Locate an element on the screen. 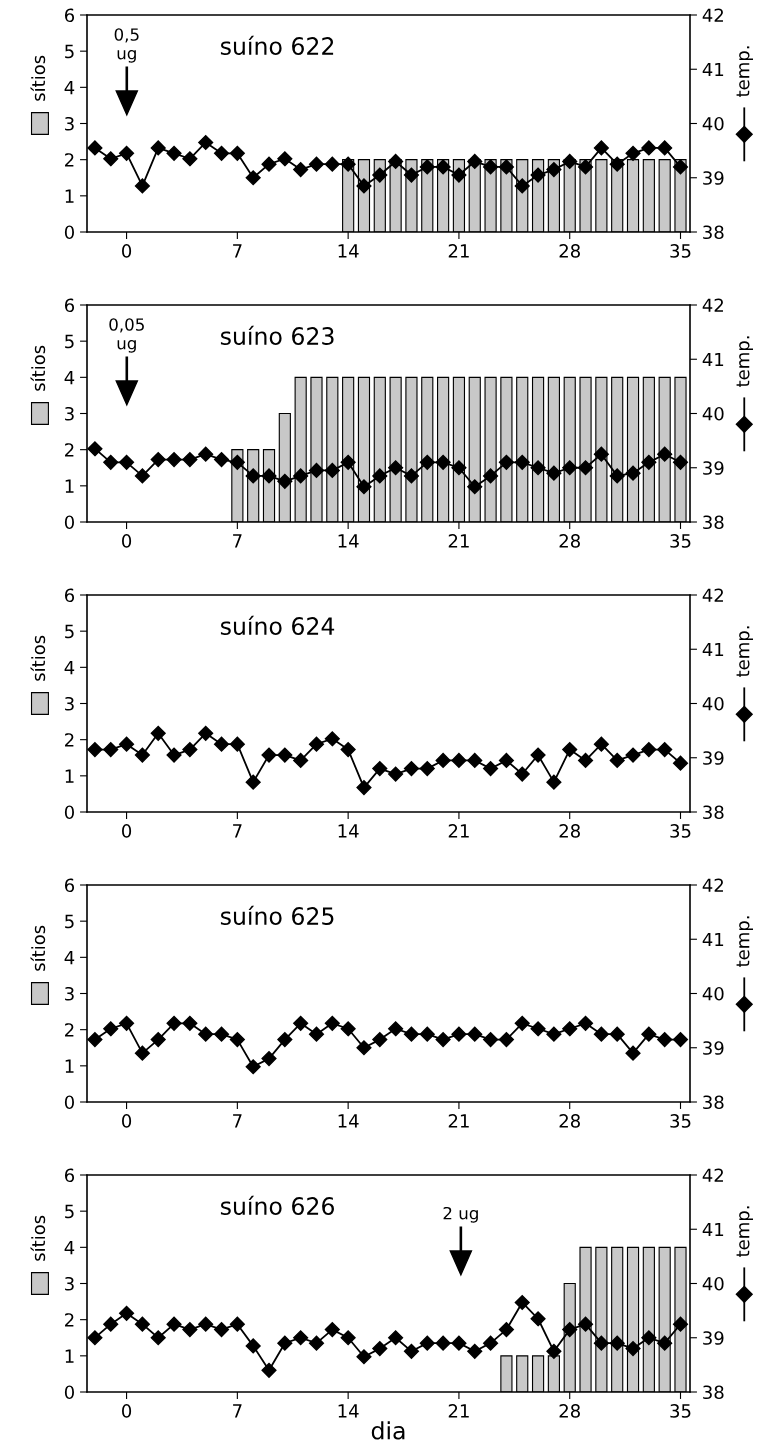 The width and height of the screenshot is (758, 1455). x-tick-label: 28 is located at coordinates (569, 1411).